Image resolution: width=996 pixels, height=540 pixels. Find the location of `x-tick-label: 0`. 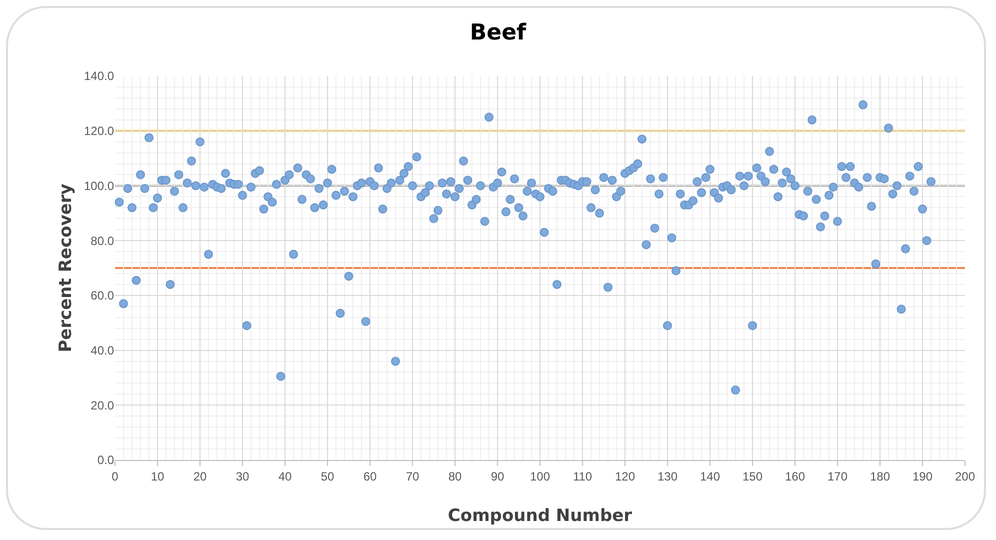

x-tick-label: 0 is located at coordinates (115, 476).